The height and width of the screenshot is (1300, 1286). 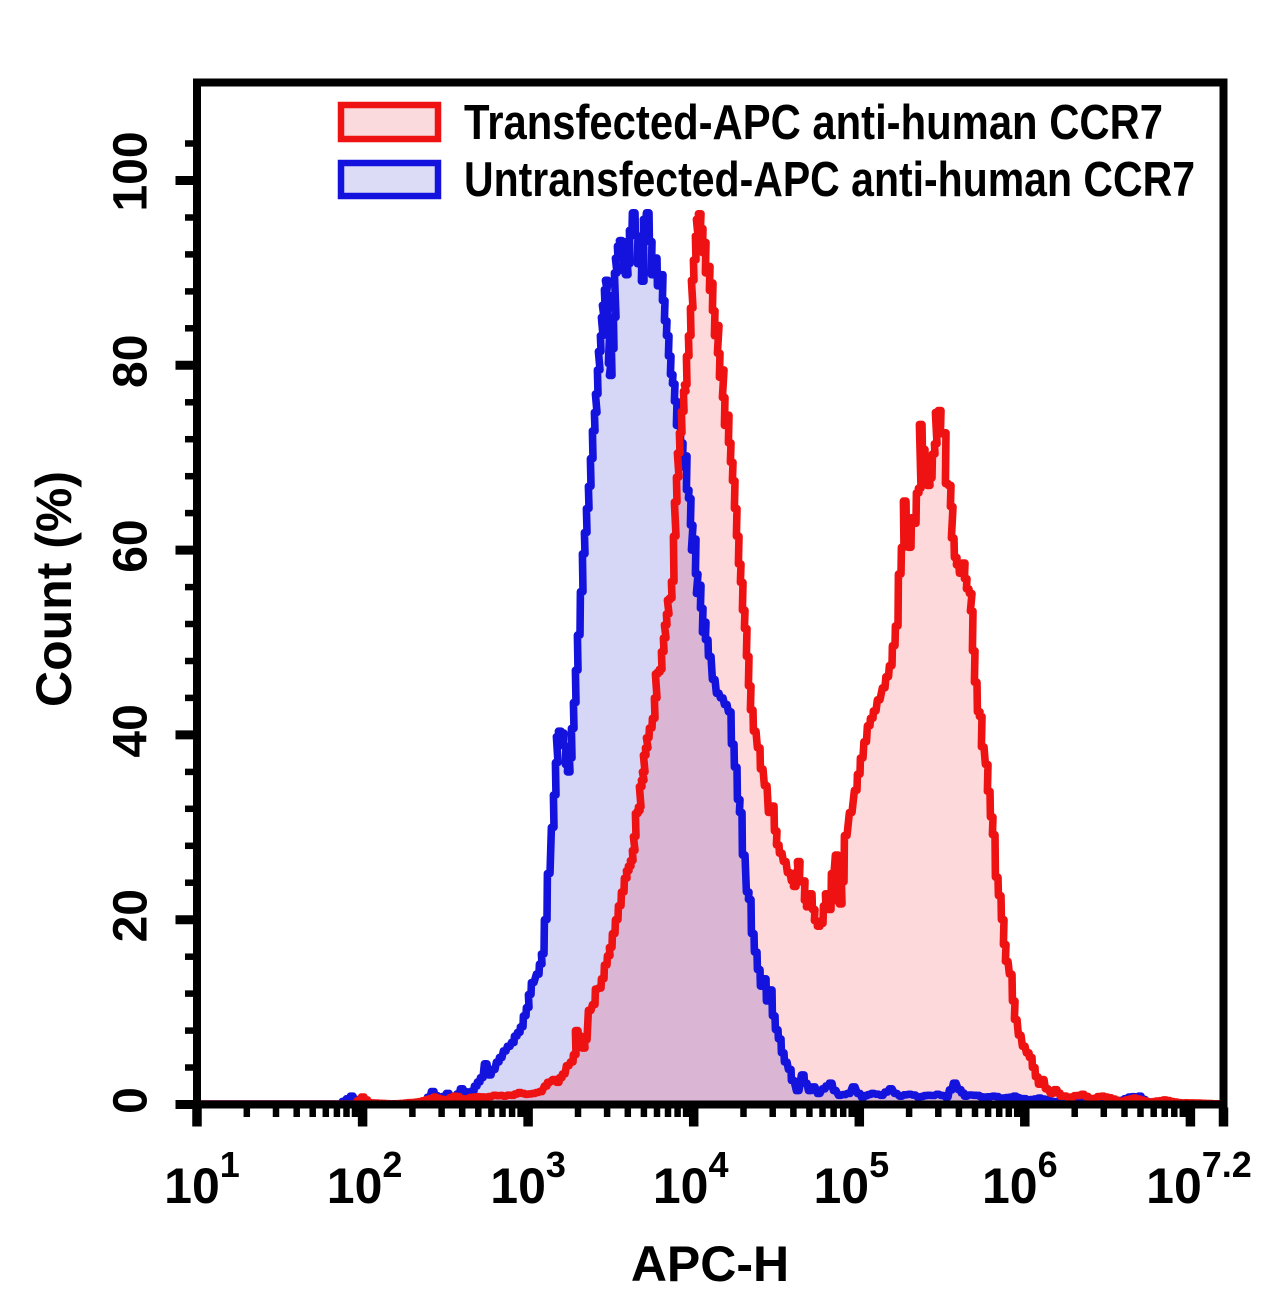 I want to click on svg-text: 40, so click(x=131, y=730).